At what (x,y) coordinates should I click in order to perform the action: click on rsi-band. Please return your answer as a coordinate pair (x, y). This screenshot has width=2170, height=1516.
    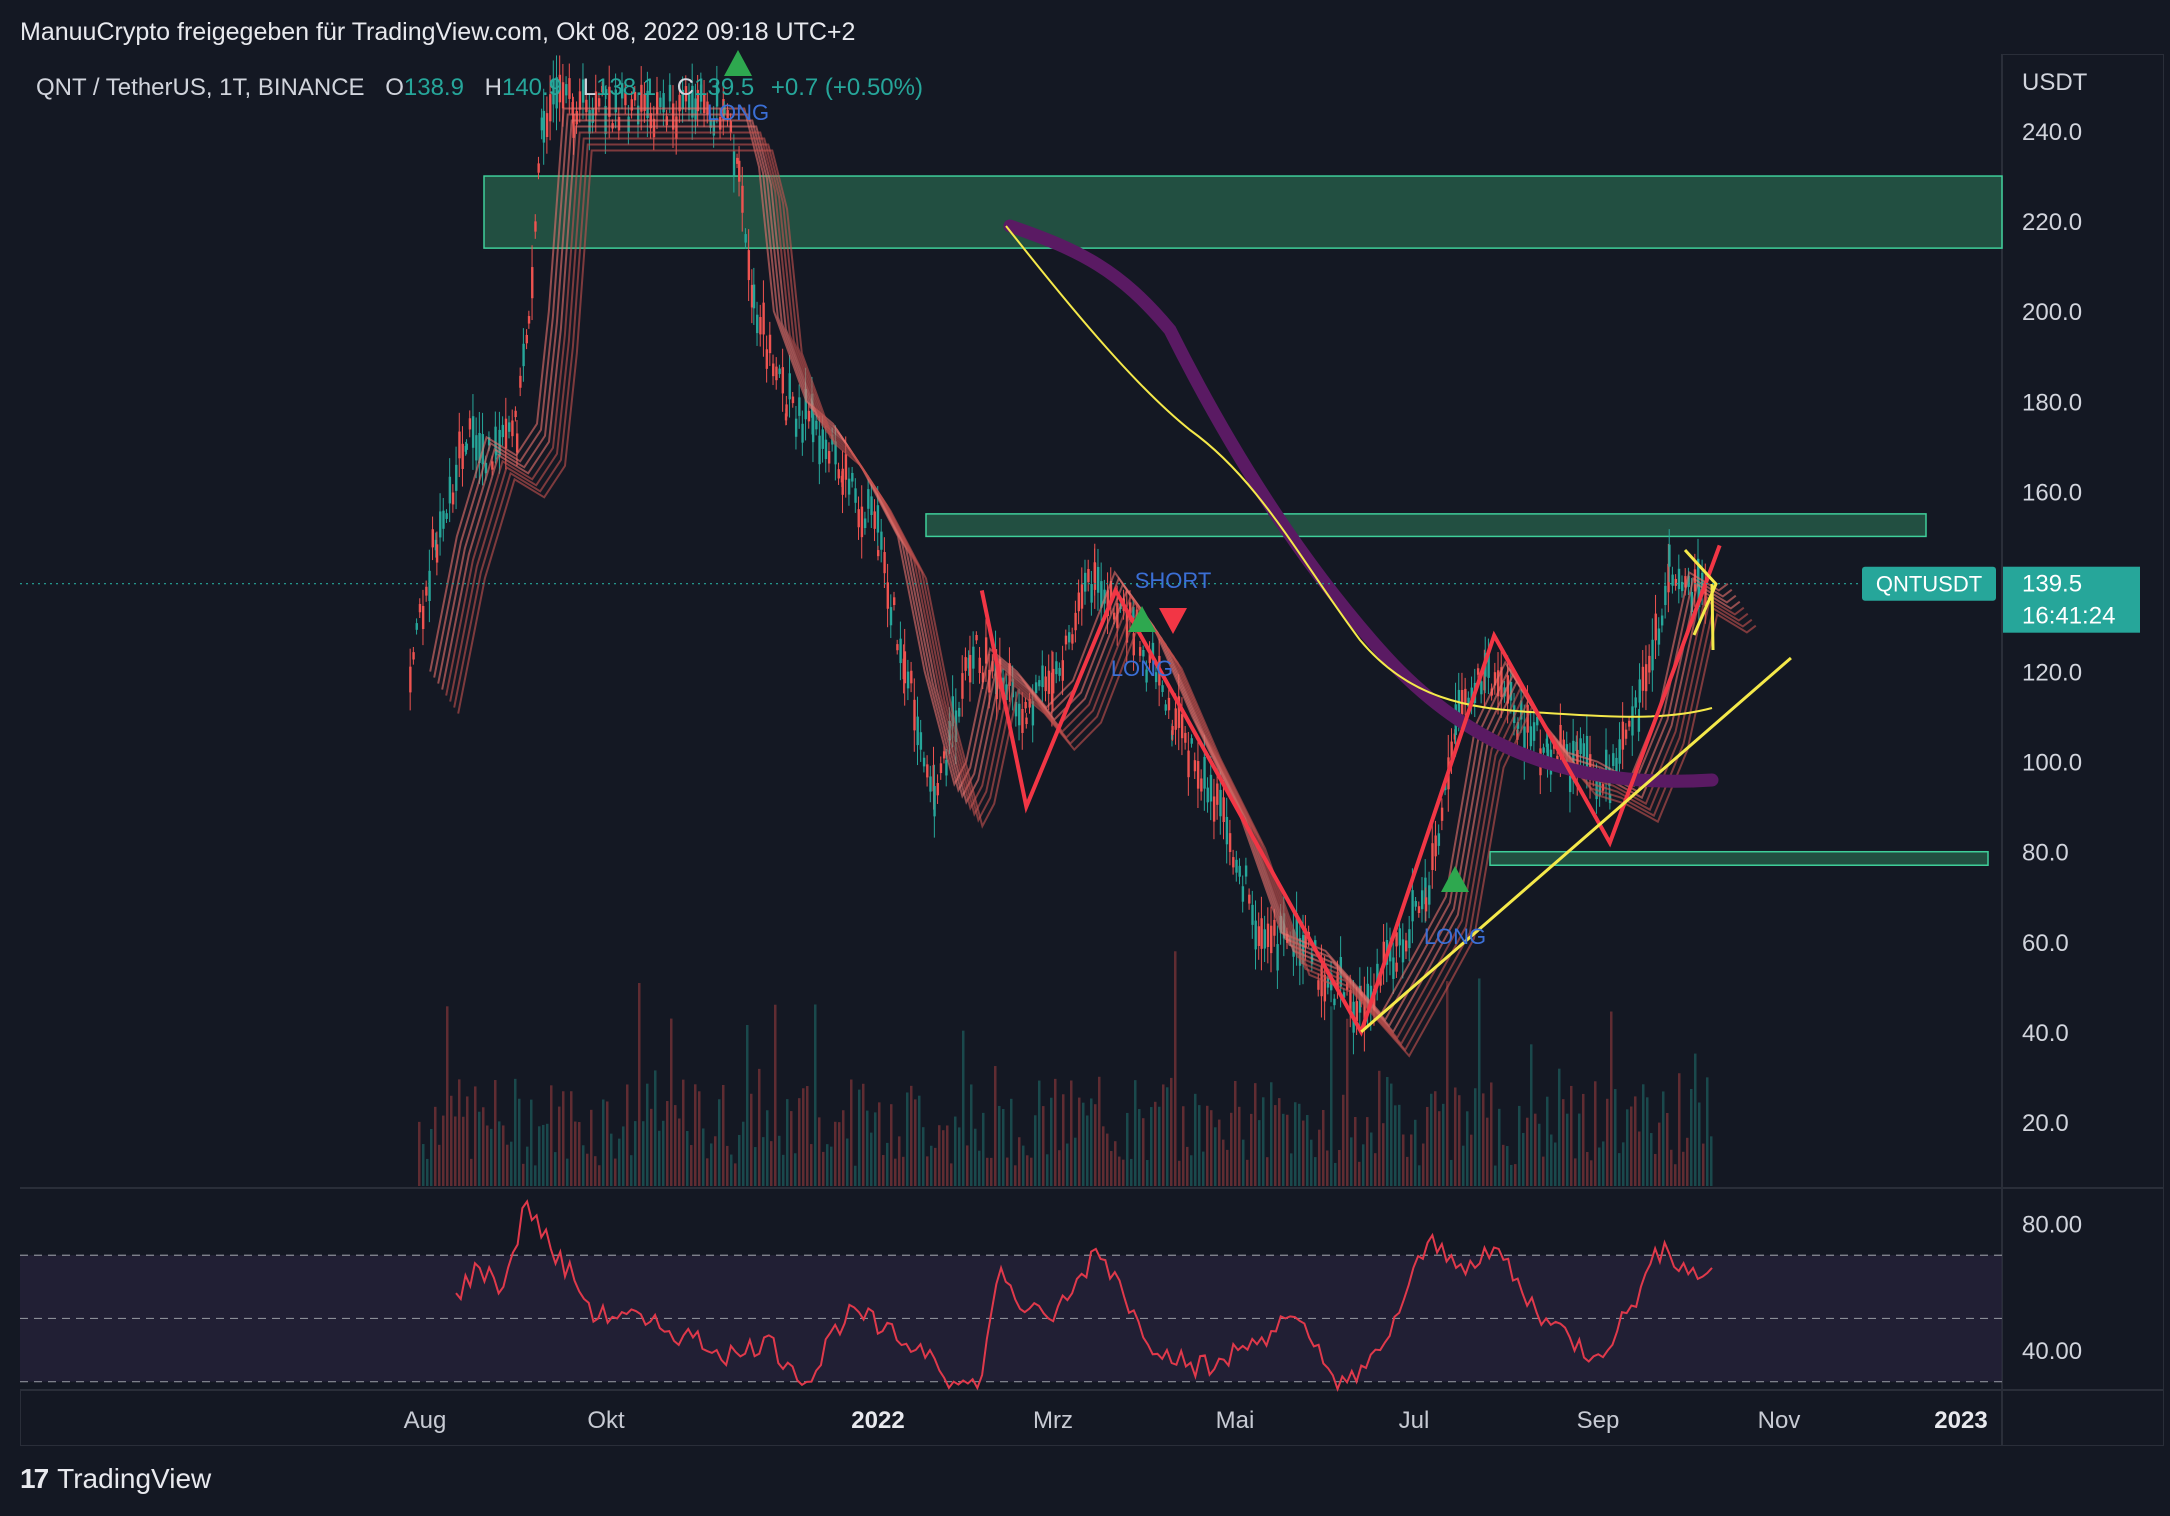
    Looking at the image, I should click on (1011, 1318).